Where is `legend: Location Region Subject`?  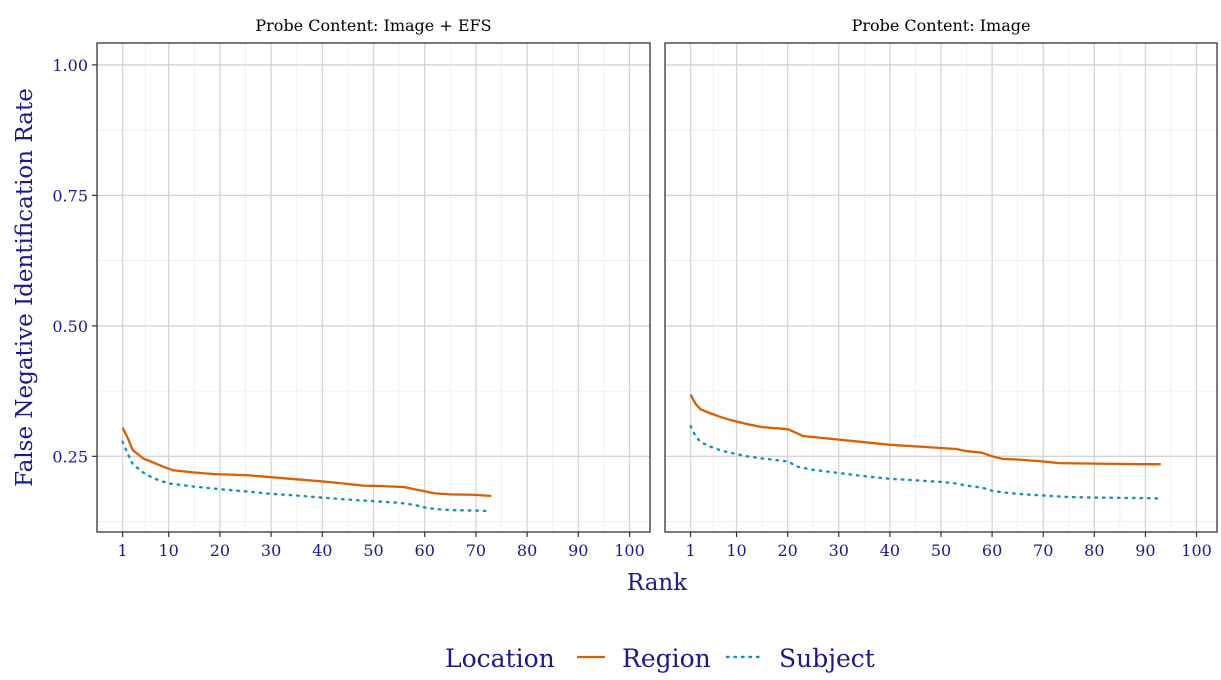 legend: Location Region Subject is located at coordinates (660, 658).